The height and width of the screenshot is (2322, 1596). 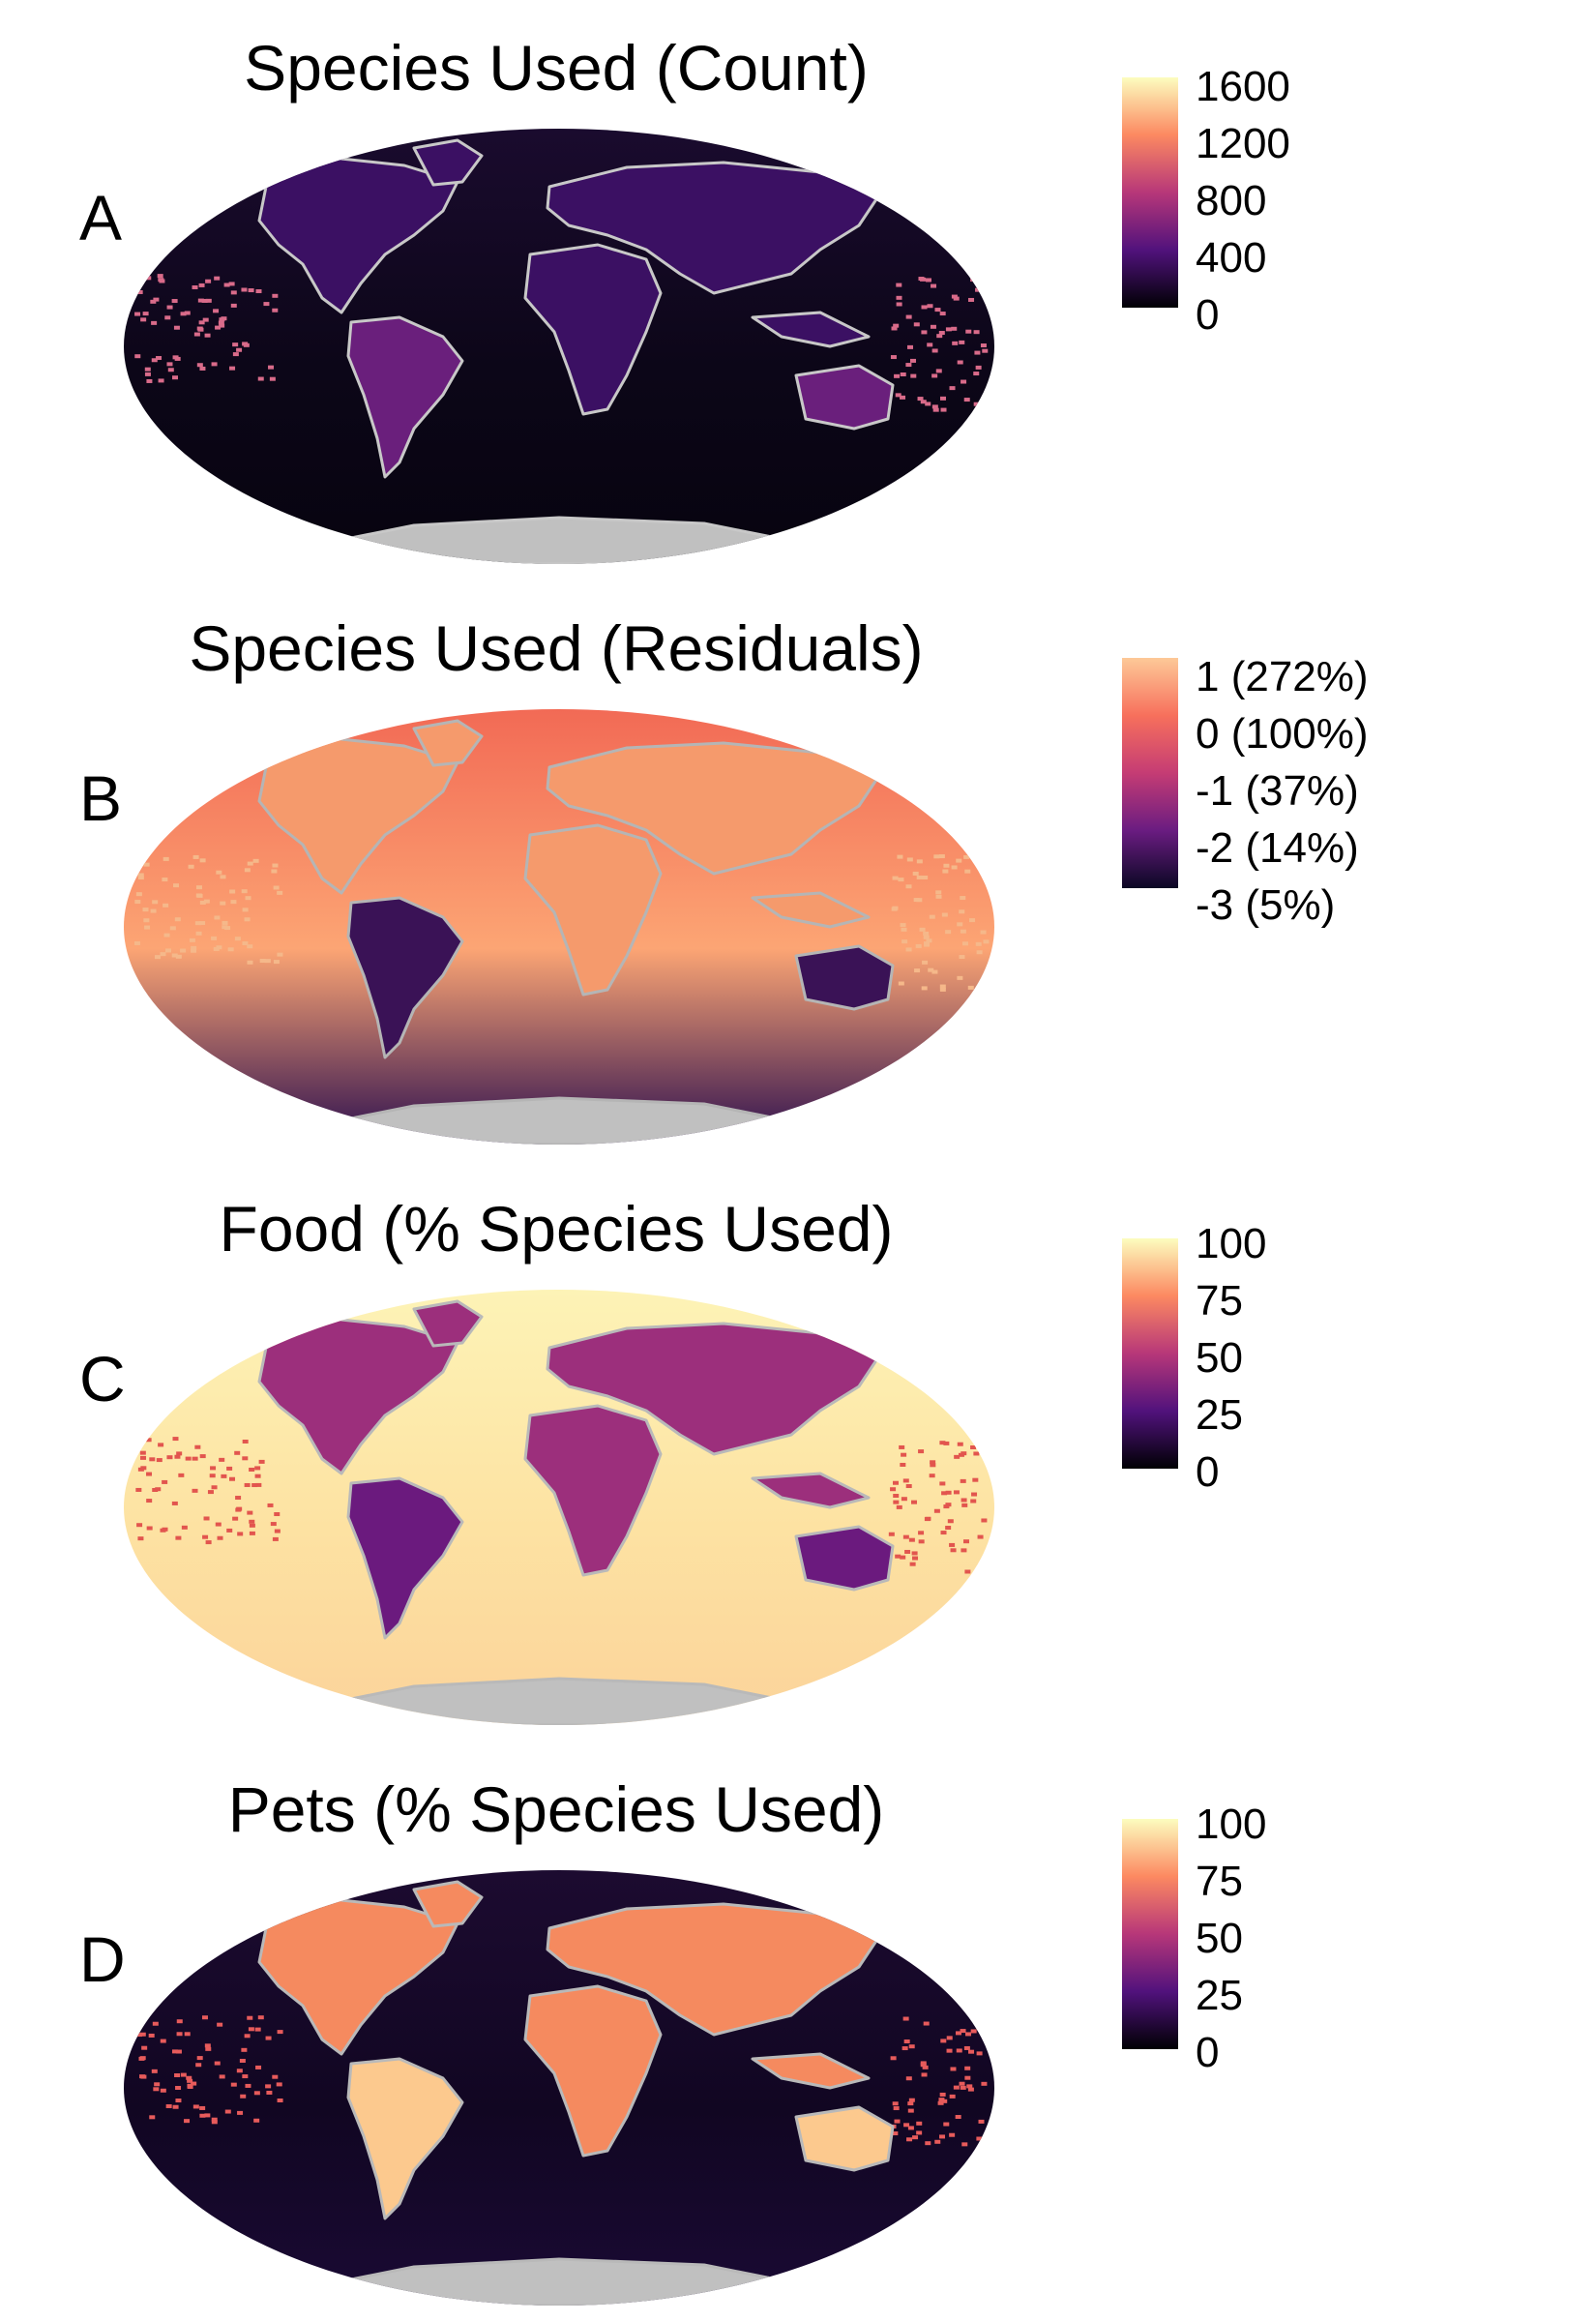 What do you see at coordinates (1231, 258) in the screenshot?
I see `legend-label: 400` at bounding box center [1231, 258].